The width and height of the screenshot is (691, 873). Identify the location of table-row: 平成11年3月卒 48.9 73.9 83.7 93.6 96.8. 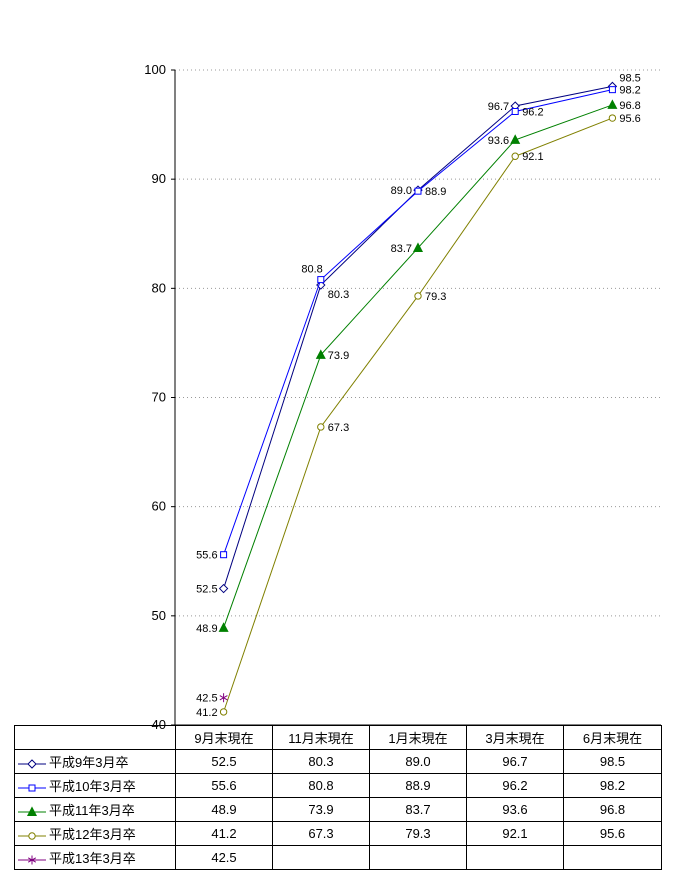
(338, 809).